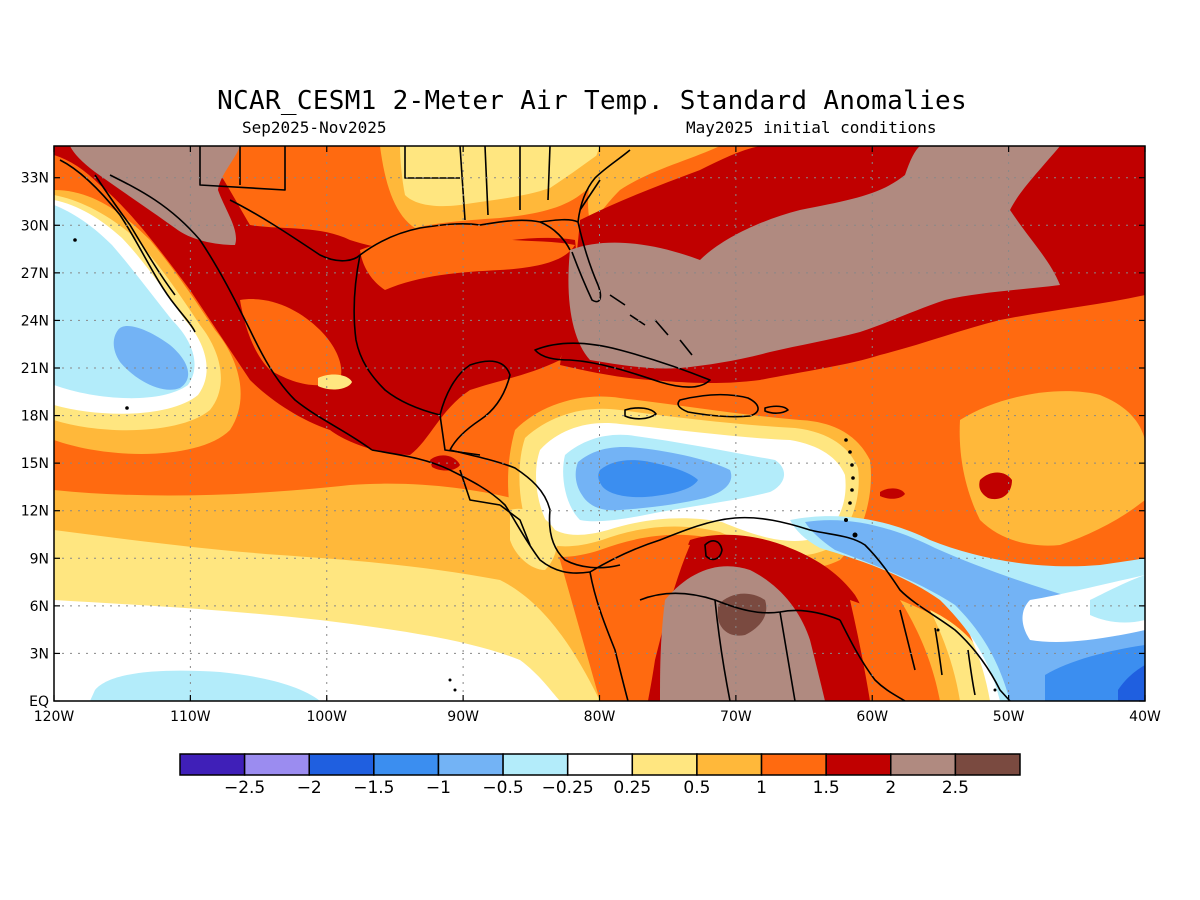 This screenshot has height=900, width=1200. What do you see at coordinates (742, 614) in the screenshot?
I see `band-darkbrown-amazon` at bounding box center [742, 614].